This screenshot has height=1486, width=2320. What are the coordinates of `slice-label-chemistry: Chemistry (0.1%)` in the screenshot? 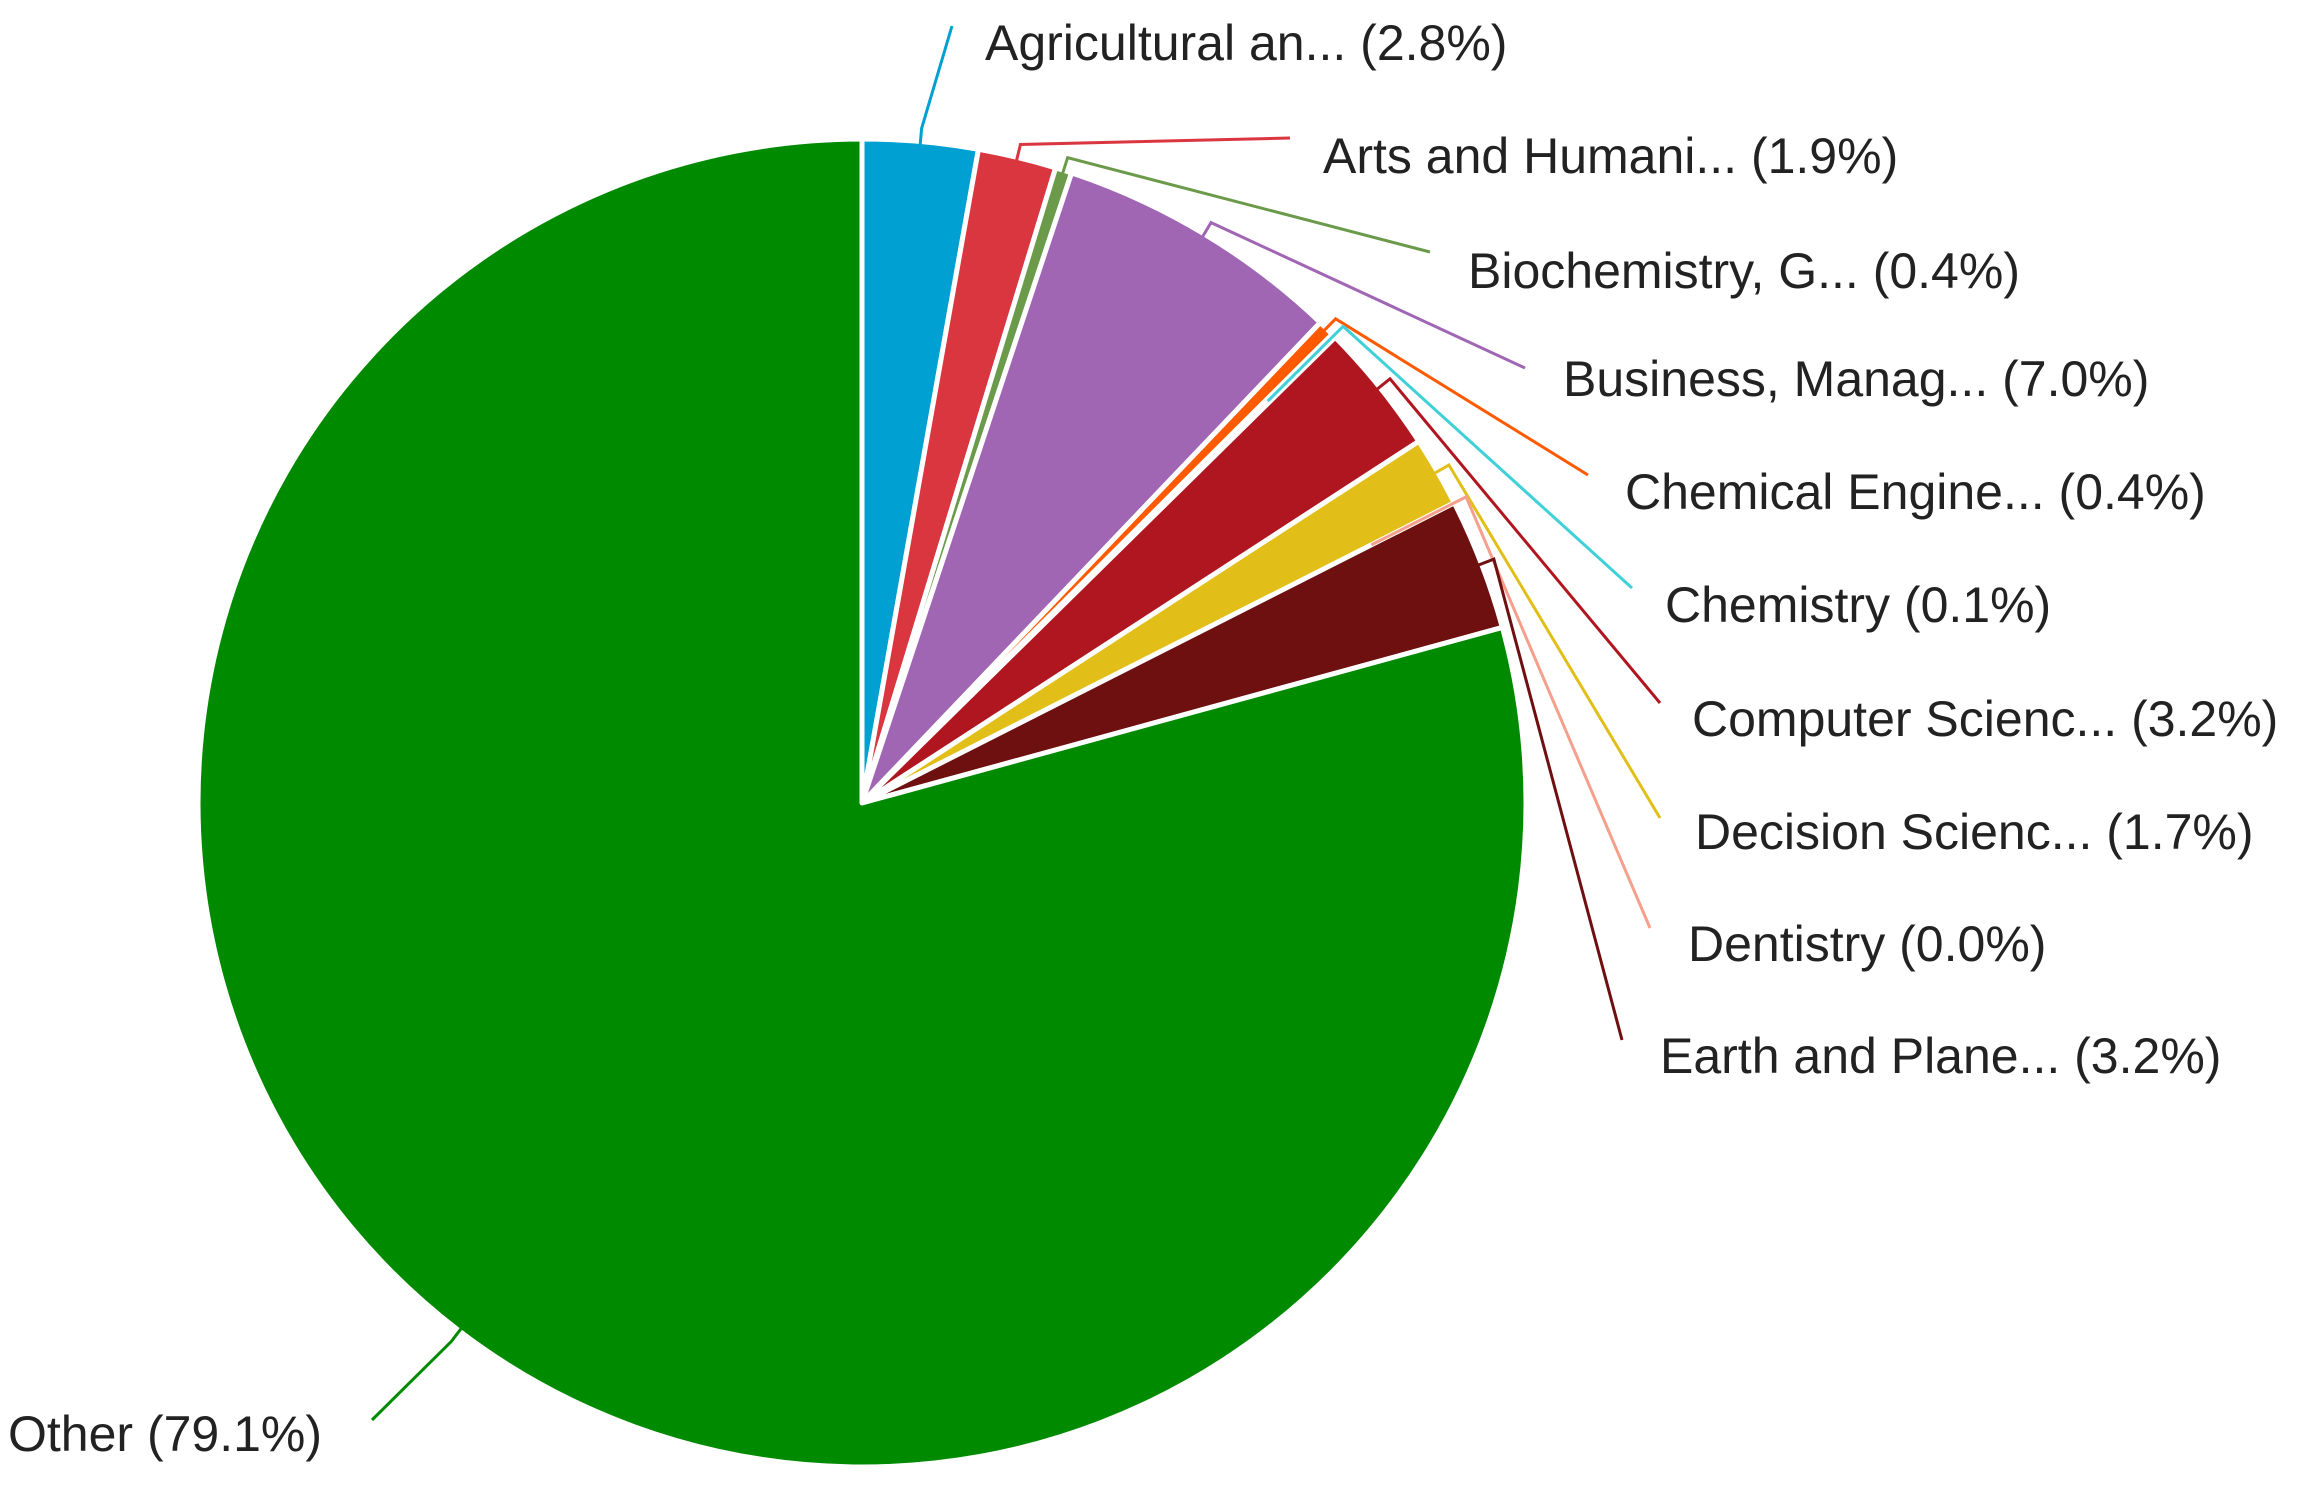 It's located at (1858, 605).